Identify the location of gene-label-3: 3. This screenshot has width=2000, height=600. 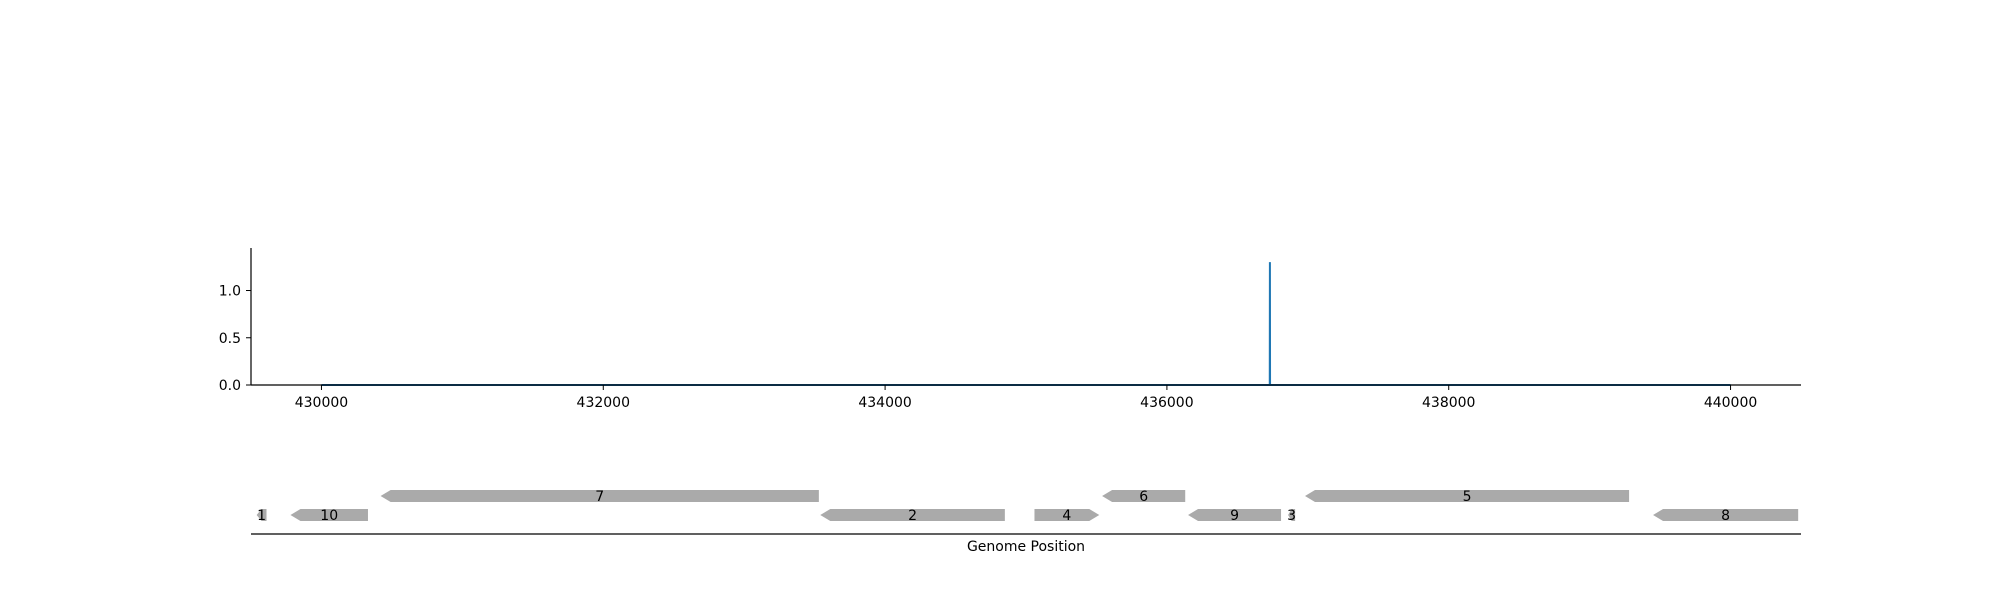
(1291, 516).